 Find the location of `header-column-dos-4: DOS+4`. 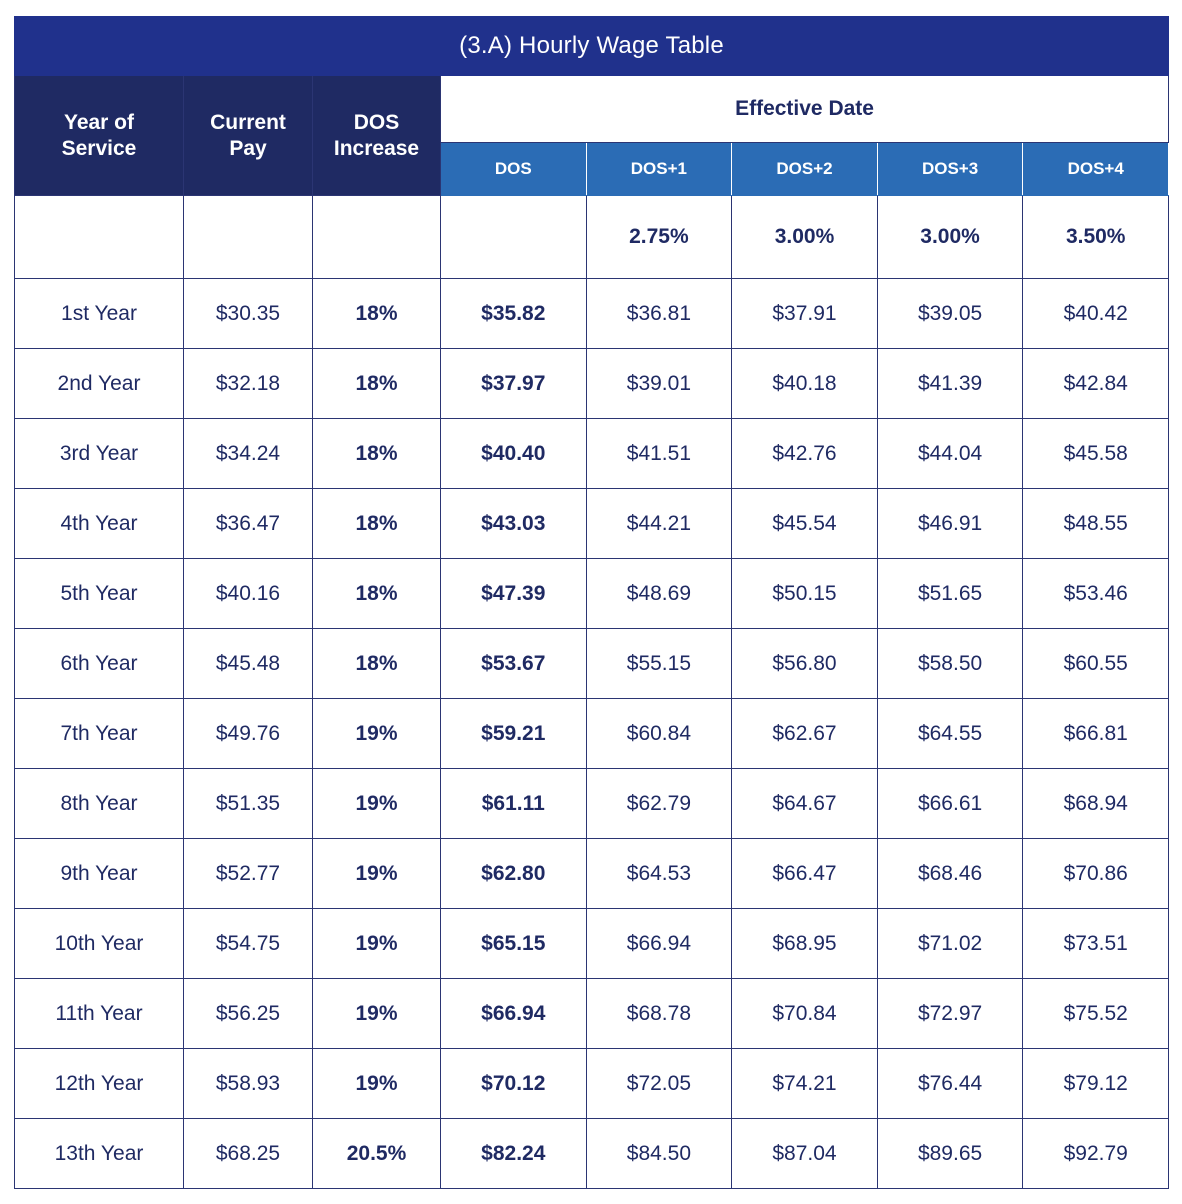

header-column-dos-4: DOS+4 is located at coordinates (1096, 169).